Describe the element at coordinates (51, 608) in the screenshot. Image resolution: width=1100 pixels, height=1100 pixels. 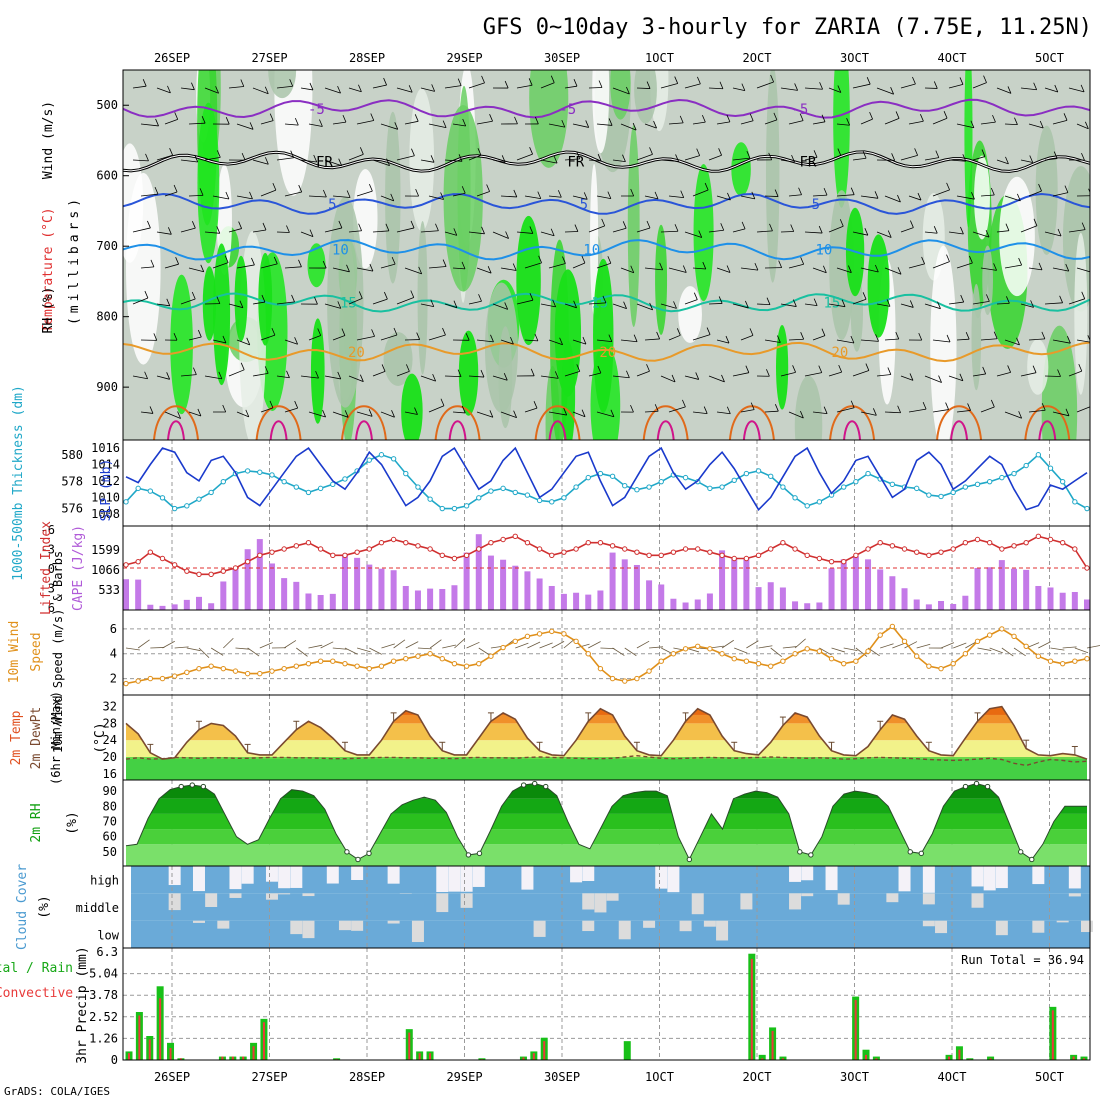
I see `li-tick: 6` at that location.